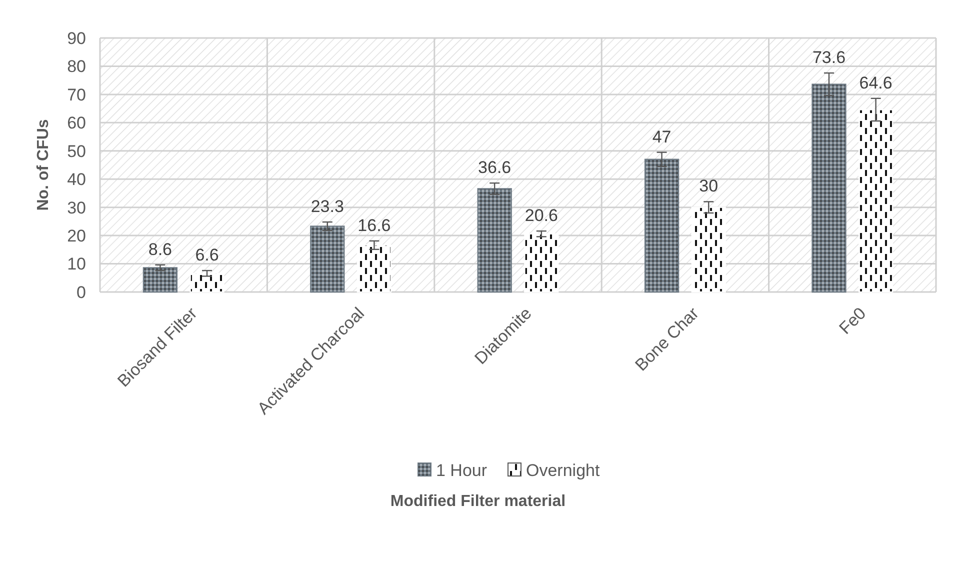 The width and height of the screenshot is (955, 580). Describe the element at coordinates (563, 470) in the screenshot. I see `legend-label: Overnight` at that location.